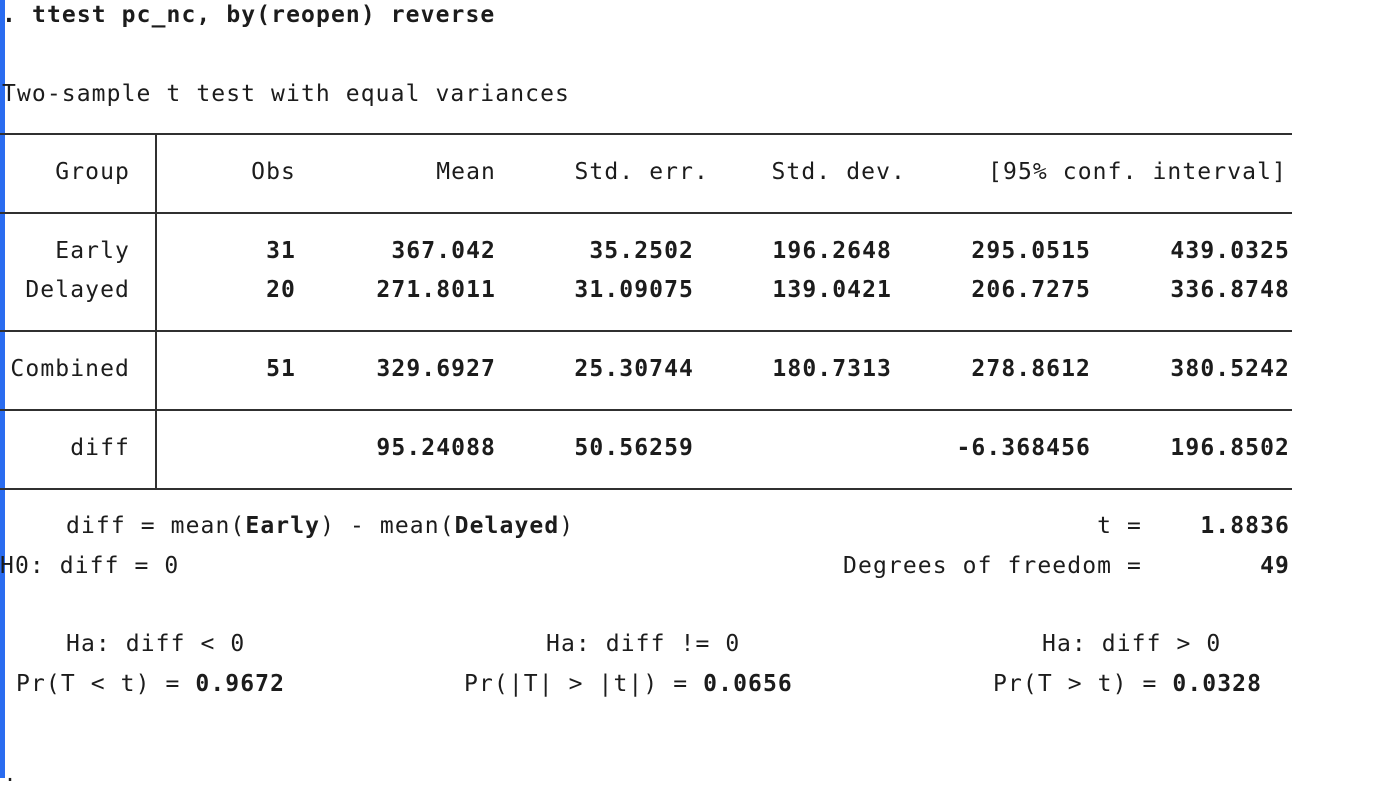  I want to click on pr-greater-label: Pr(T > t) =, so click(1075, 684).